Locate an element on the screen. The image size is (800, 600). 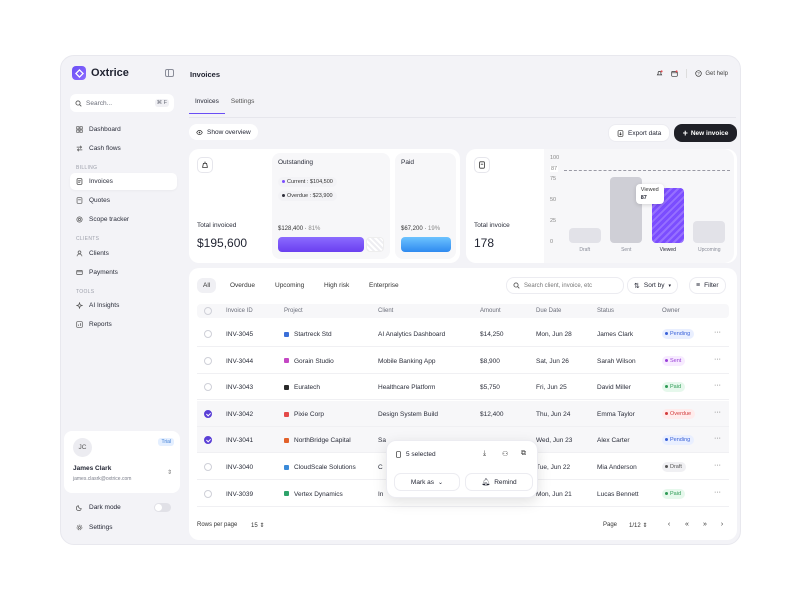
notification-icon is located at coordinates (659, 73).